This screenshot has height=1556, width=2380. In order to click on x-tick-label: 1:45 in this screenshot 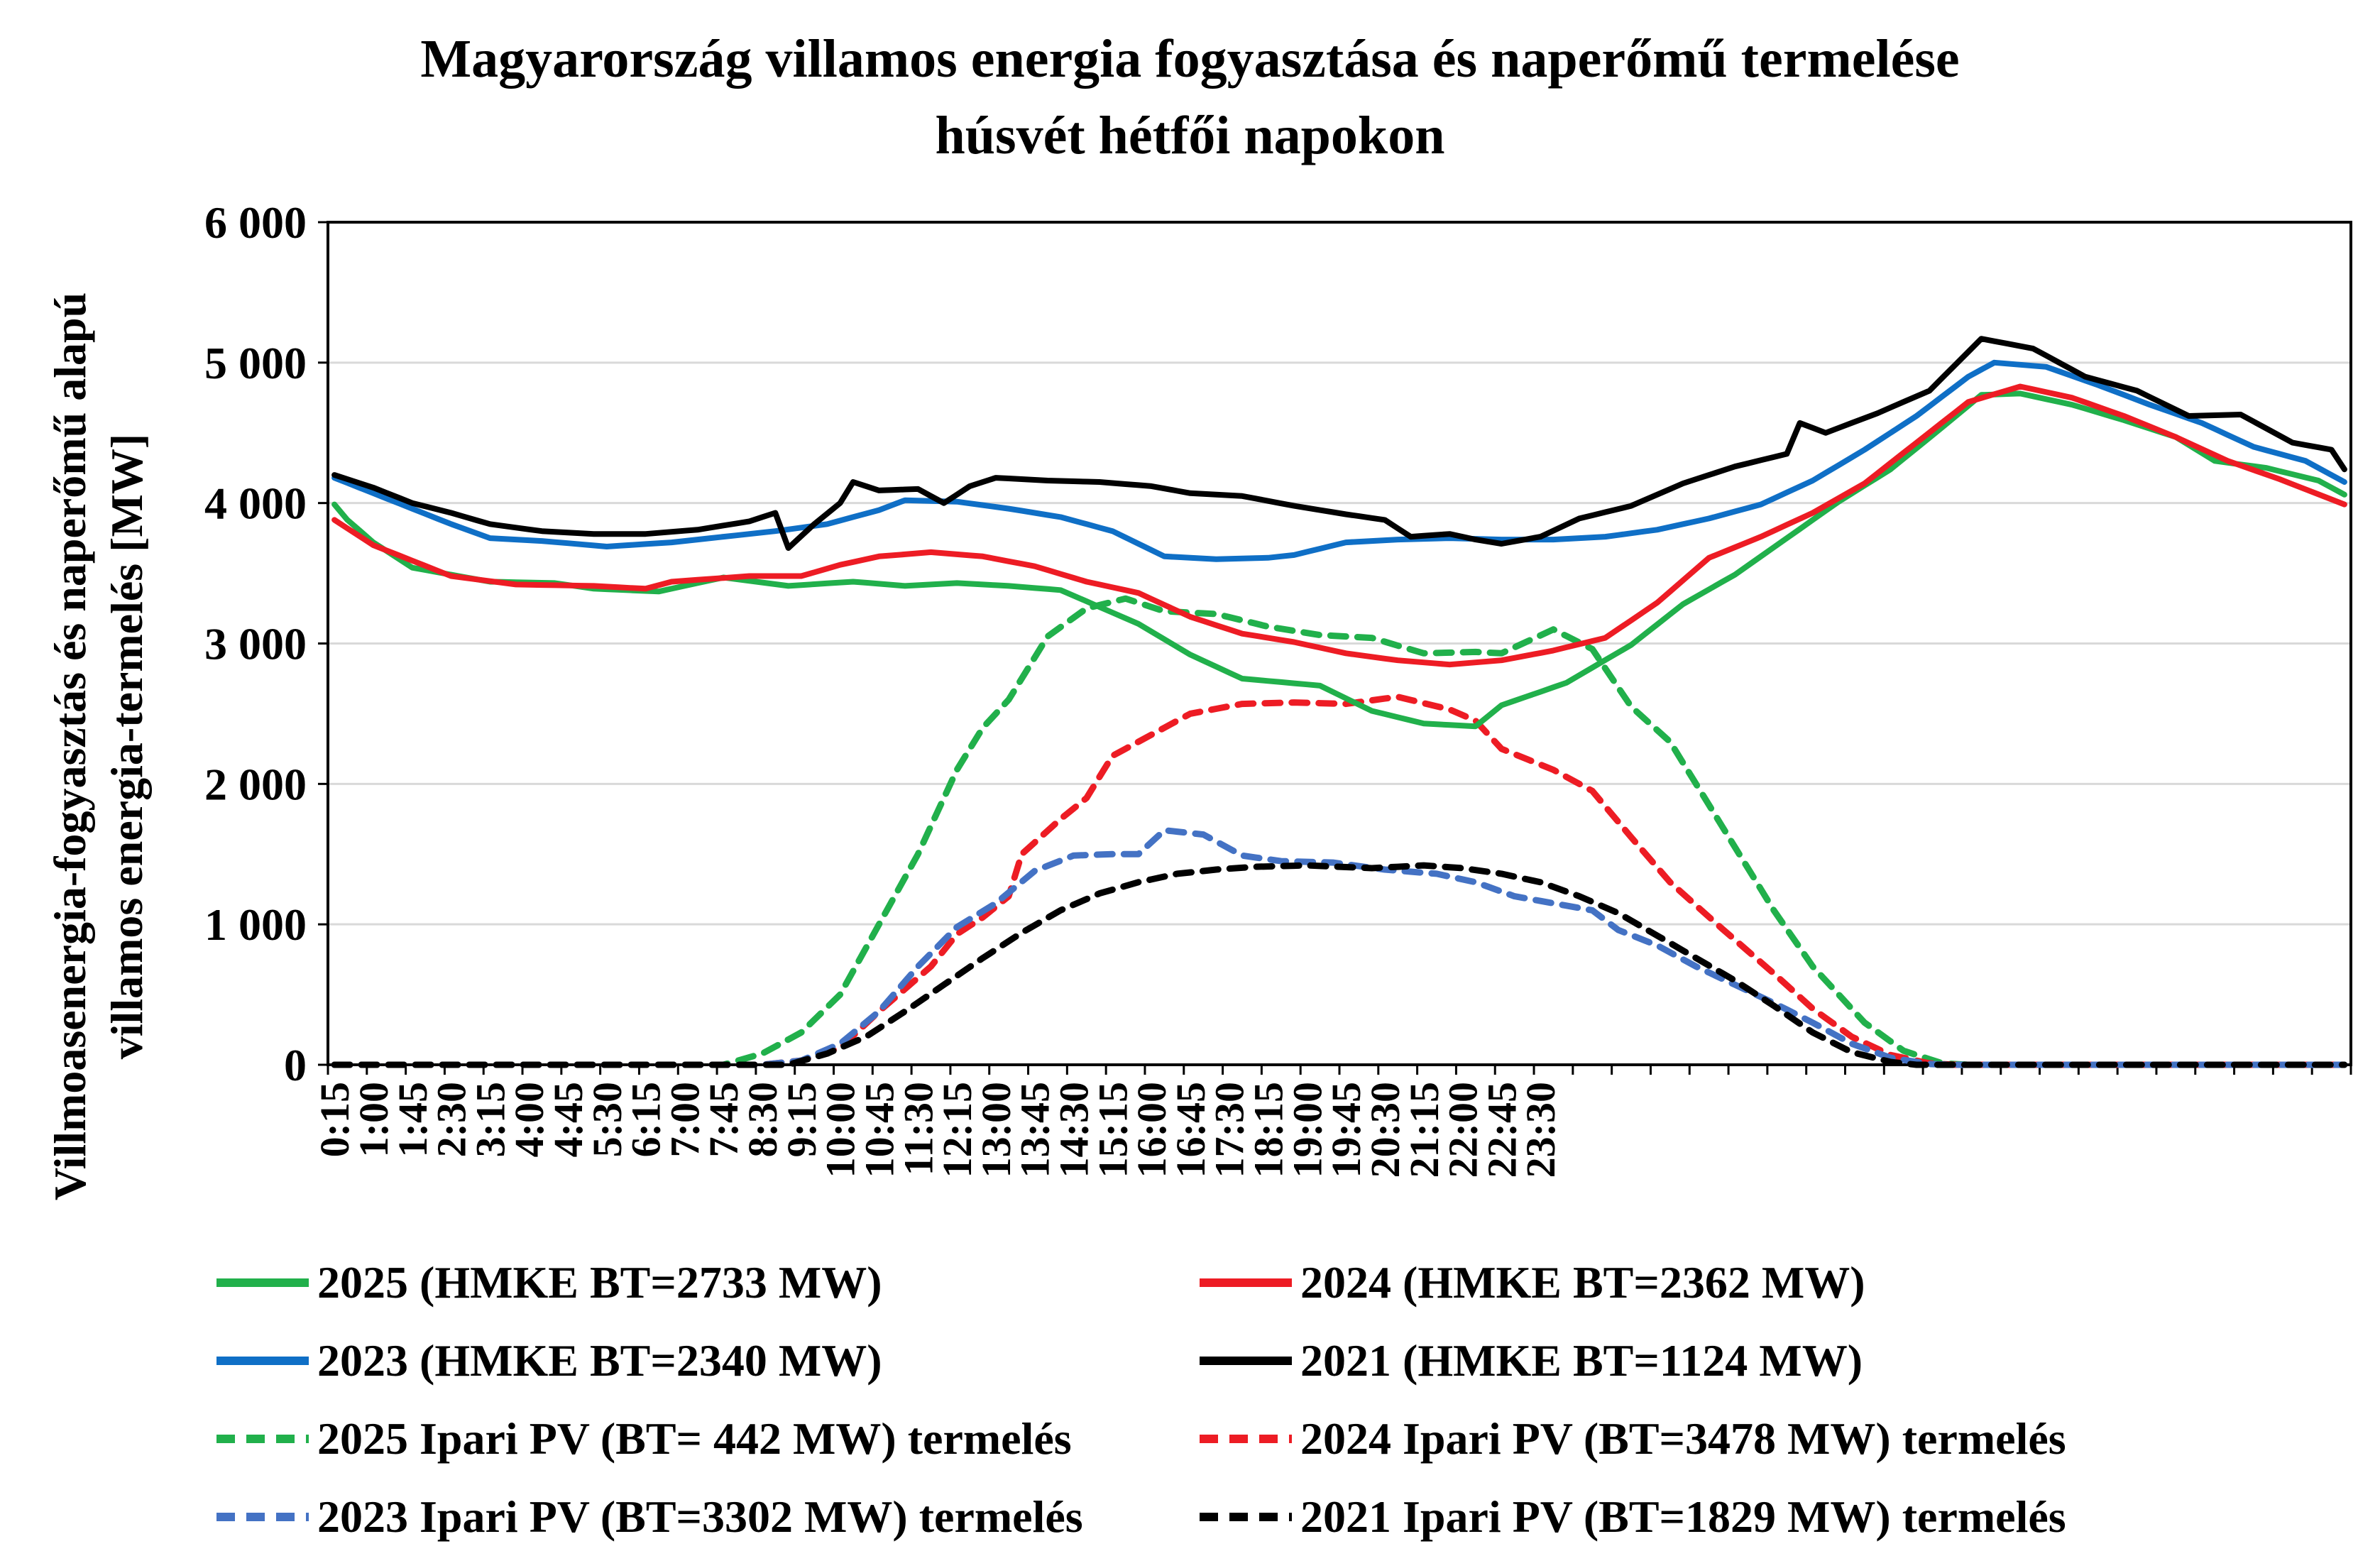, I will do `click(413, 1119)`.